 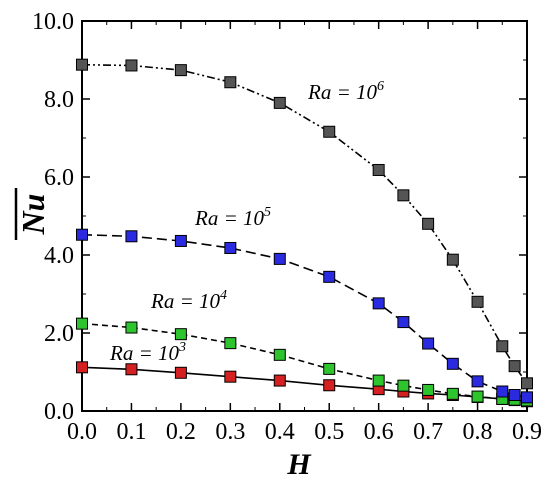 What do you see at coordinates (59, 334) in the screenshot?
I see `y-tick-label: 2.0` at bounding box center [59, 334].